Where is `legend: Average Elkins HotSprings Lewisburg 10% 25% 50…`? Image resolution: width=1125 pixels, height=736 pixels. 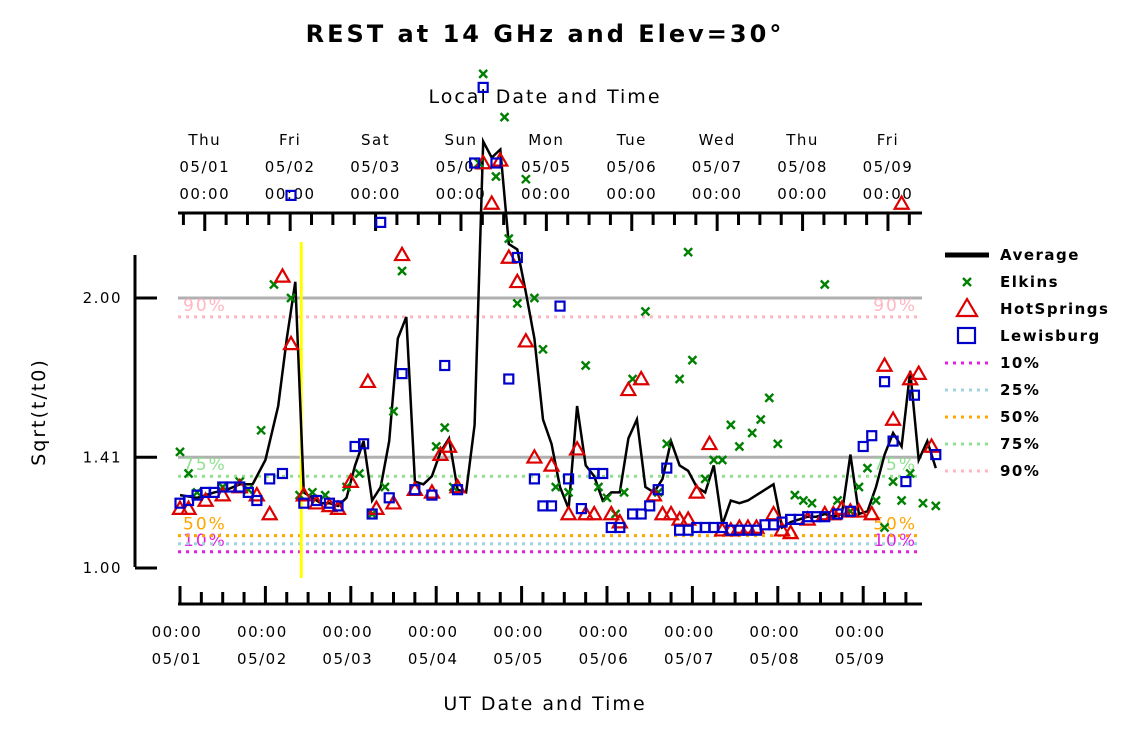 legend: Average Elkins HotSprings Lewisburg 10% 25% 50… is located at coordinates (1027, 363).